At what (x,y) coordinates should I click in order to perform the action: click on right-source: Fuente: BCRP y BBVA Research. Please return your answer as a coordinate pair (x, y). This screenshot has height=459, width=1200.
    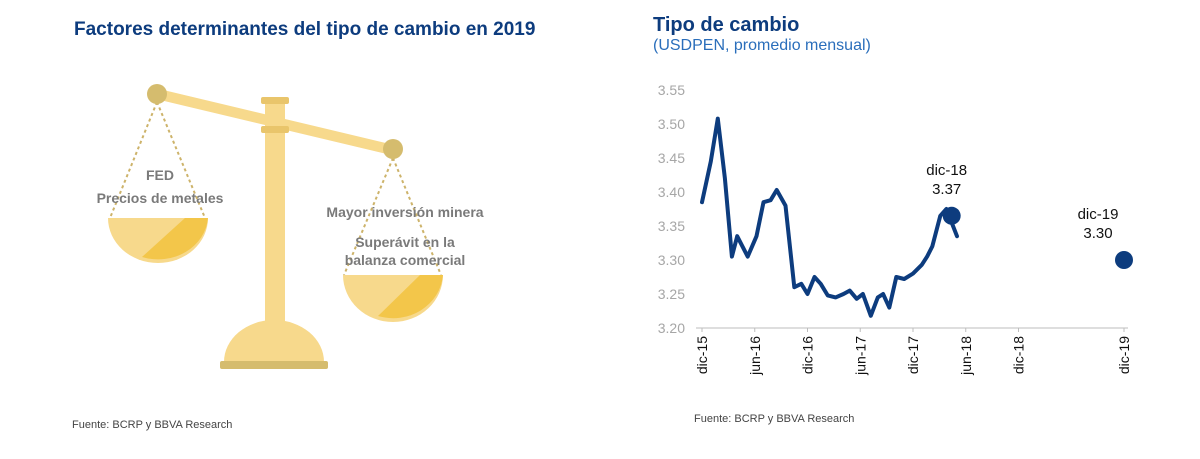
    Looking at the image, I should click on (774, 419).